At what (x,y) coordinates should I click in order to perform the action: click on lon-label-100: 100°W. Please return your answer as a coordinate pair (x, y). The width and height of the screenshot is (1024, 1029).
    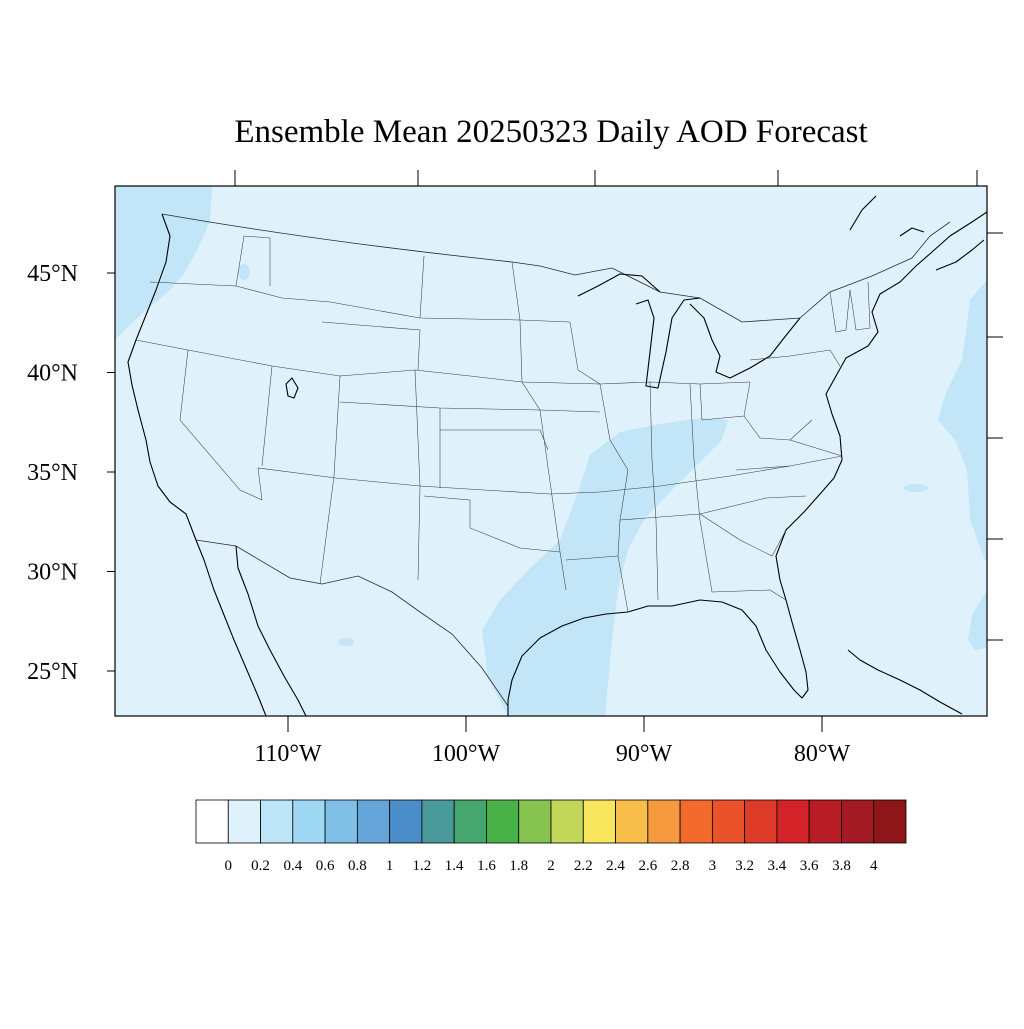
    Looking at the image, I should click on (466, 754).